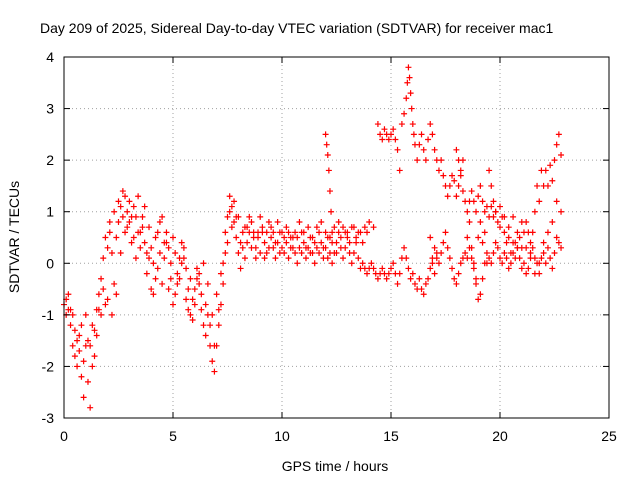 The width and height of the screenshot is (640, 480). Describe the element at coordinates (14, 237) in the screenshot. I see `y-axis-label: SDTVAR / TECUs` at that location.